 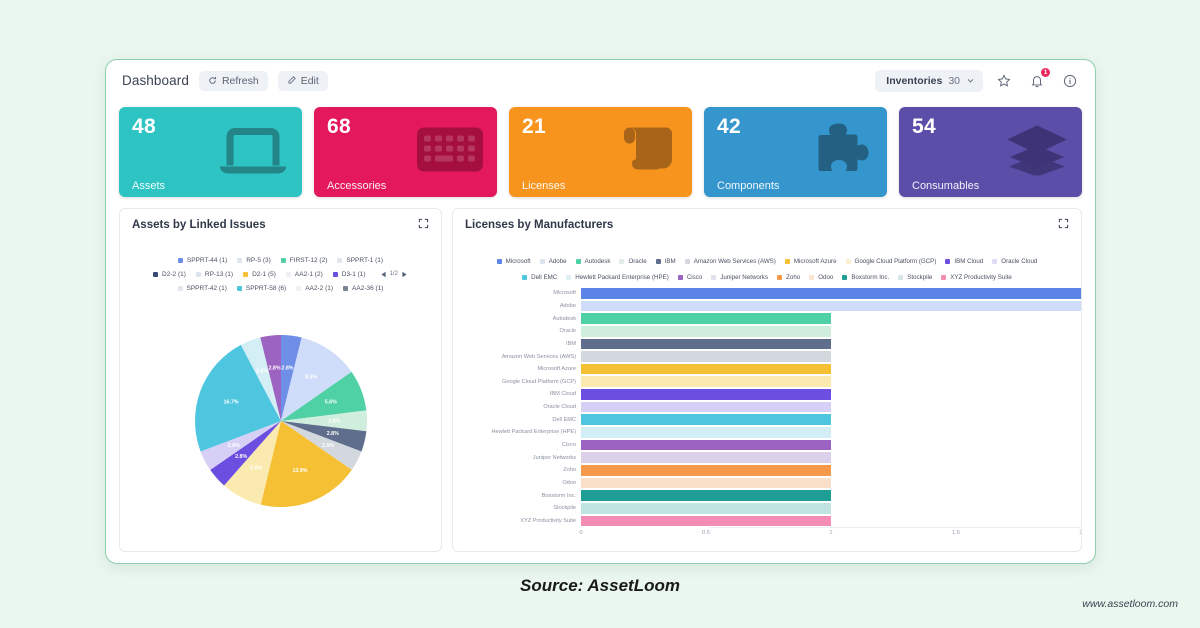 What do you see at coordinates (233, 80) in the screenshot?
I see `refresh-button: Refresh` at bounding box center [233, 80].